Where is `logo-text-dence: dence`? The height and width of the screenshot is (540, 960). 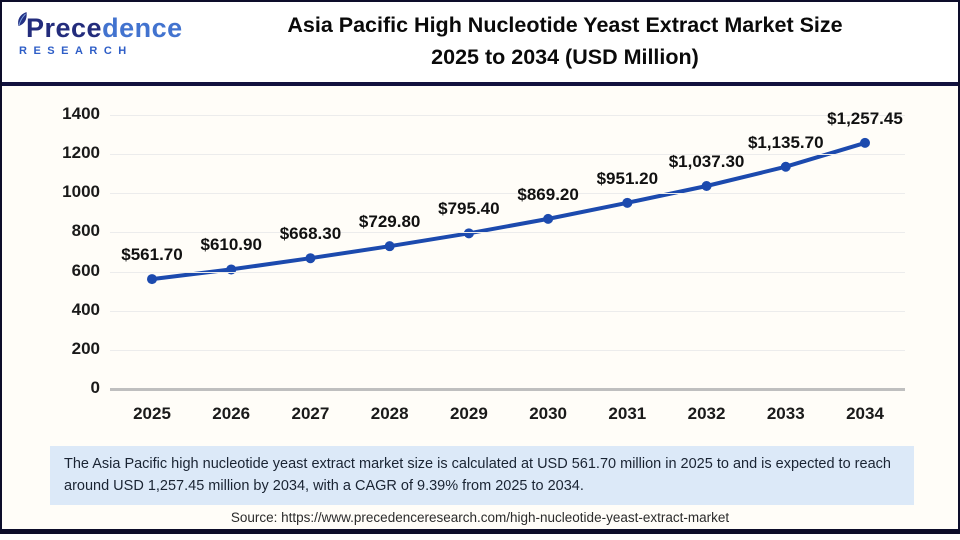
logo-text-dence: dence is located at coordinates (142, 28).